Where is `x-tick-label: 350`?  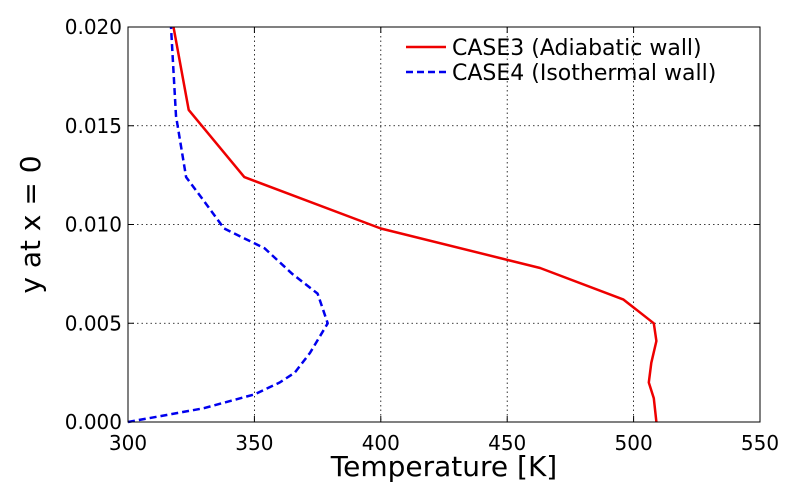
x-tick-label: 350 is located at coordinates (254, 443).